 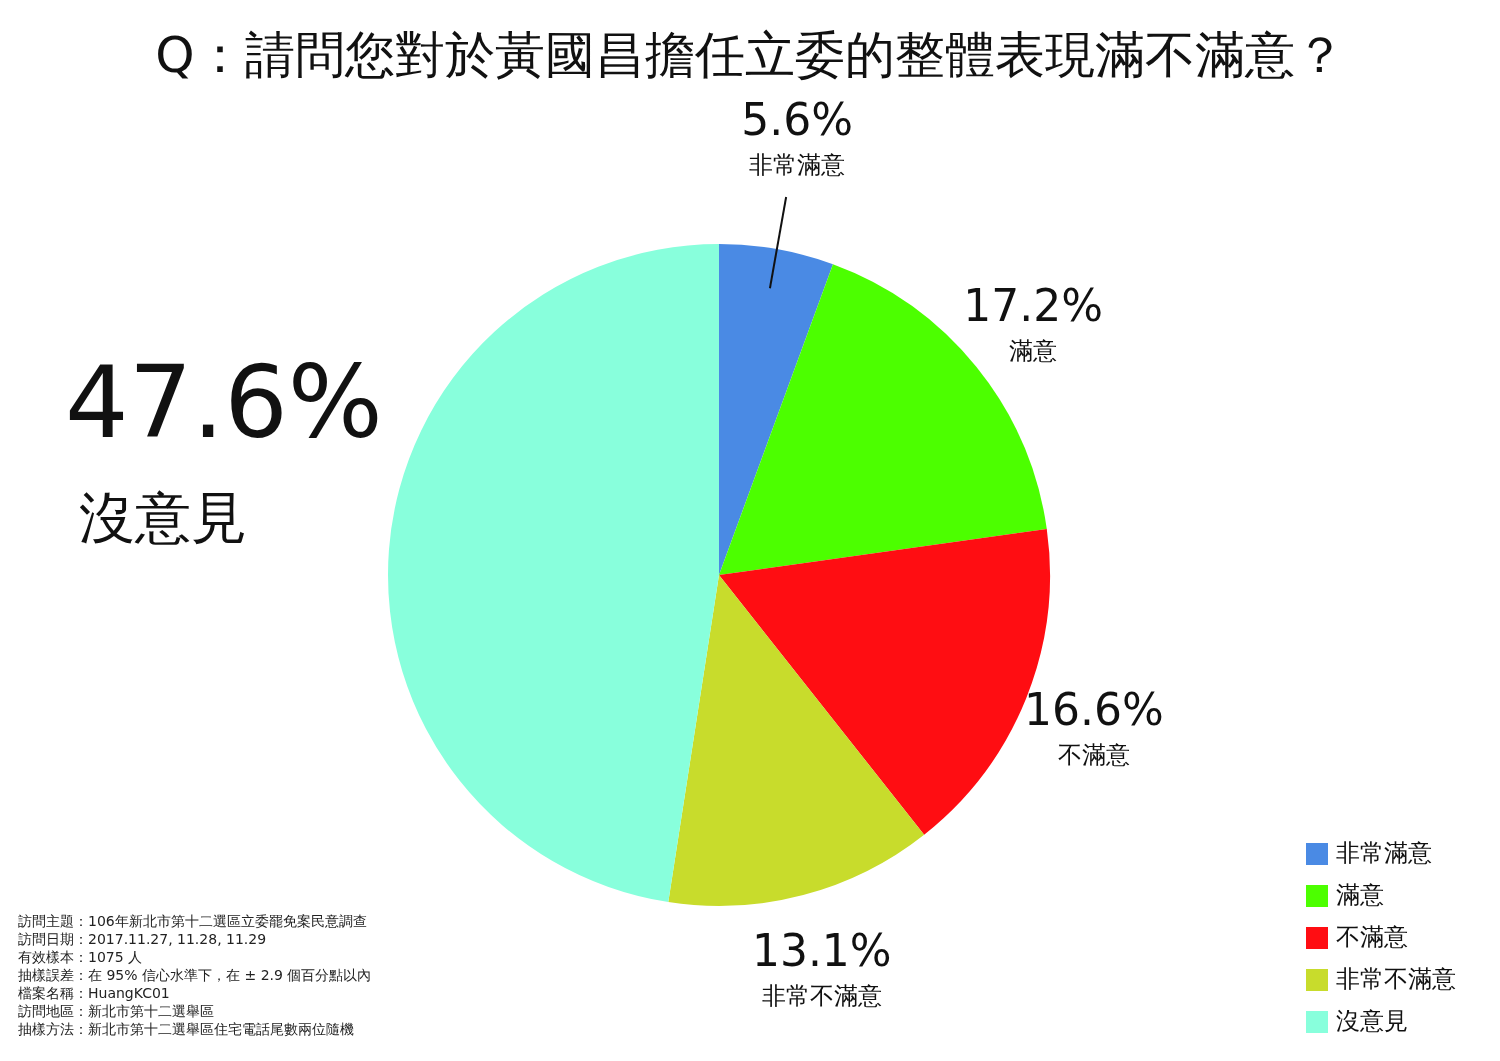 What do you see at coordinates (797, 165) in the screenshot?
I see `slice-label: 非常滿意` at bounding box center [797, 165].